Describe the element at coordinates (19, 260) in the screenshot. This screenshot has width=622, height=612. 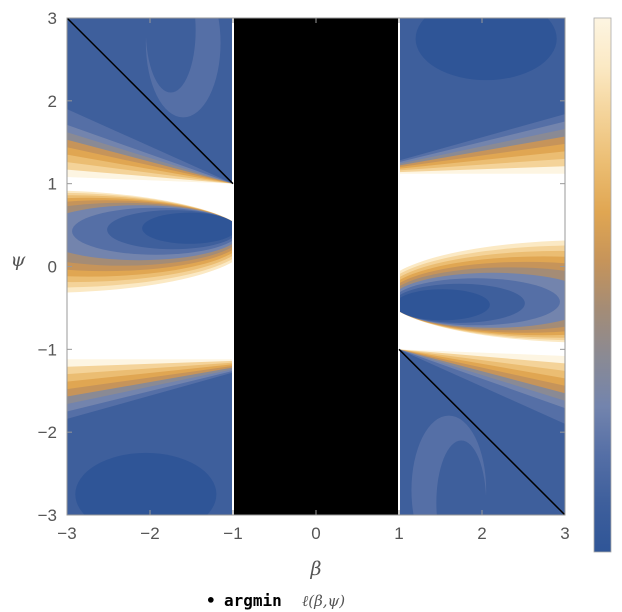
I see `y-axis-label: ψ` at that location.